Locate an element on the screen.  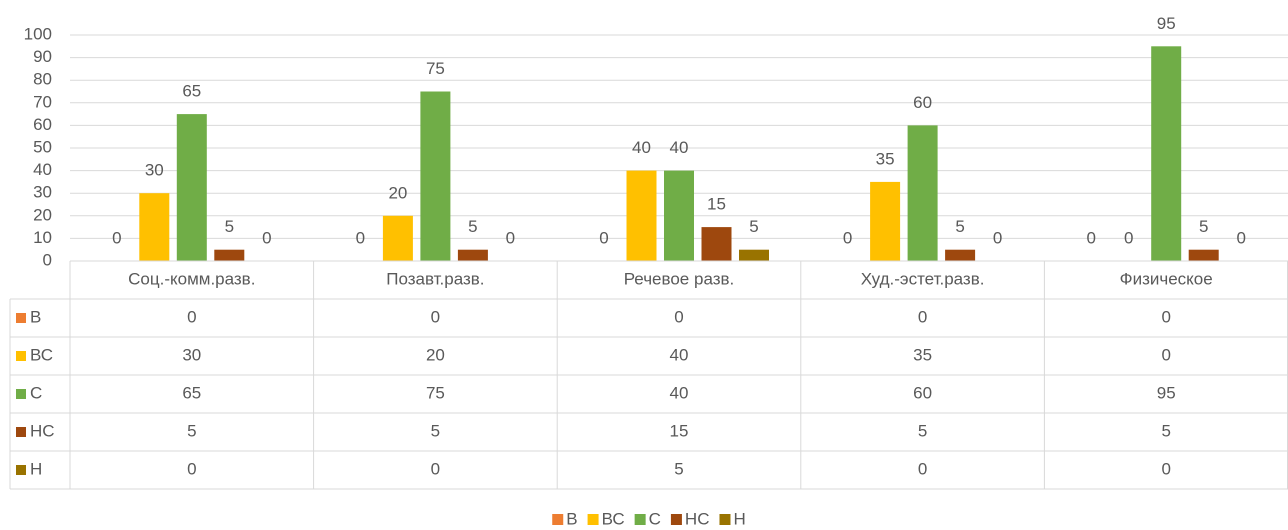
data-label: 15 is located at coordinates (716, 204).